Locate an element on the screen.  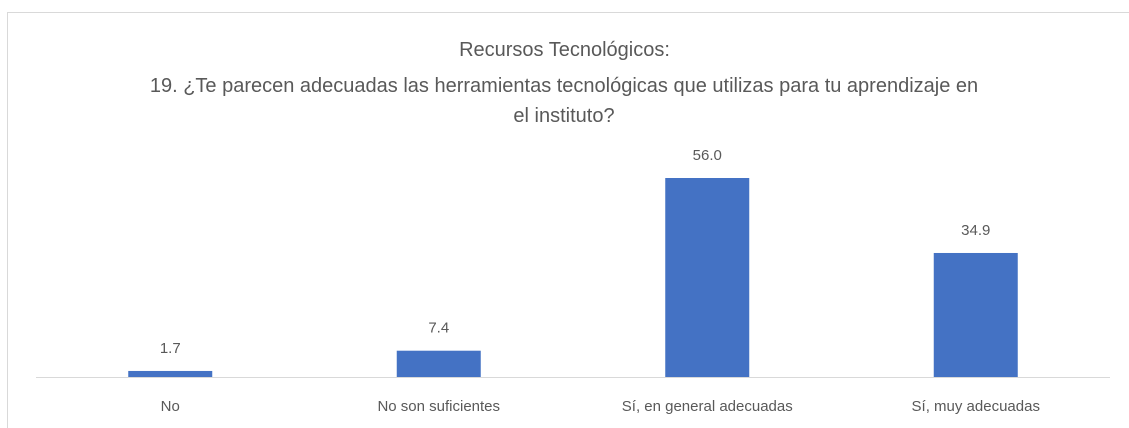
x-tick-label: No son suficientes is located at coordinates (438, 406).